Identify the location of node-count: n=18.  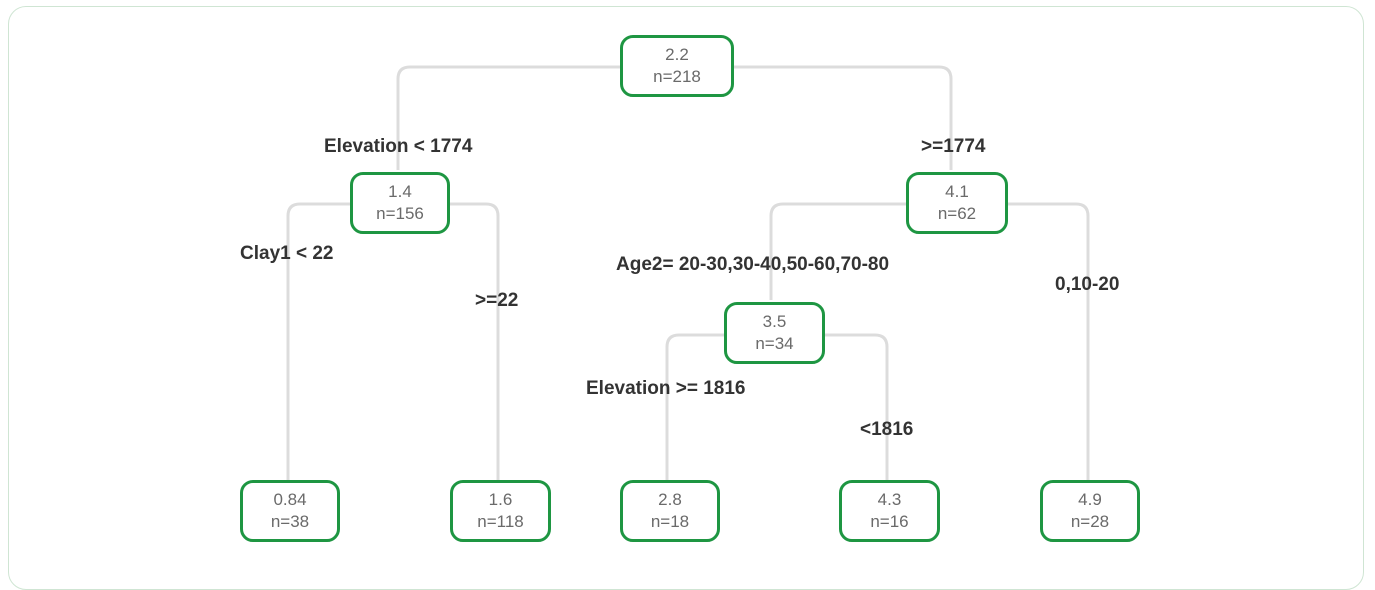
(670, 521).